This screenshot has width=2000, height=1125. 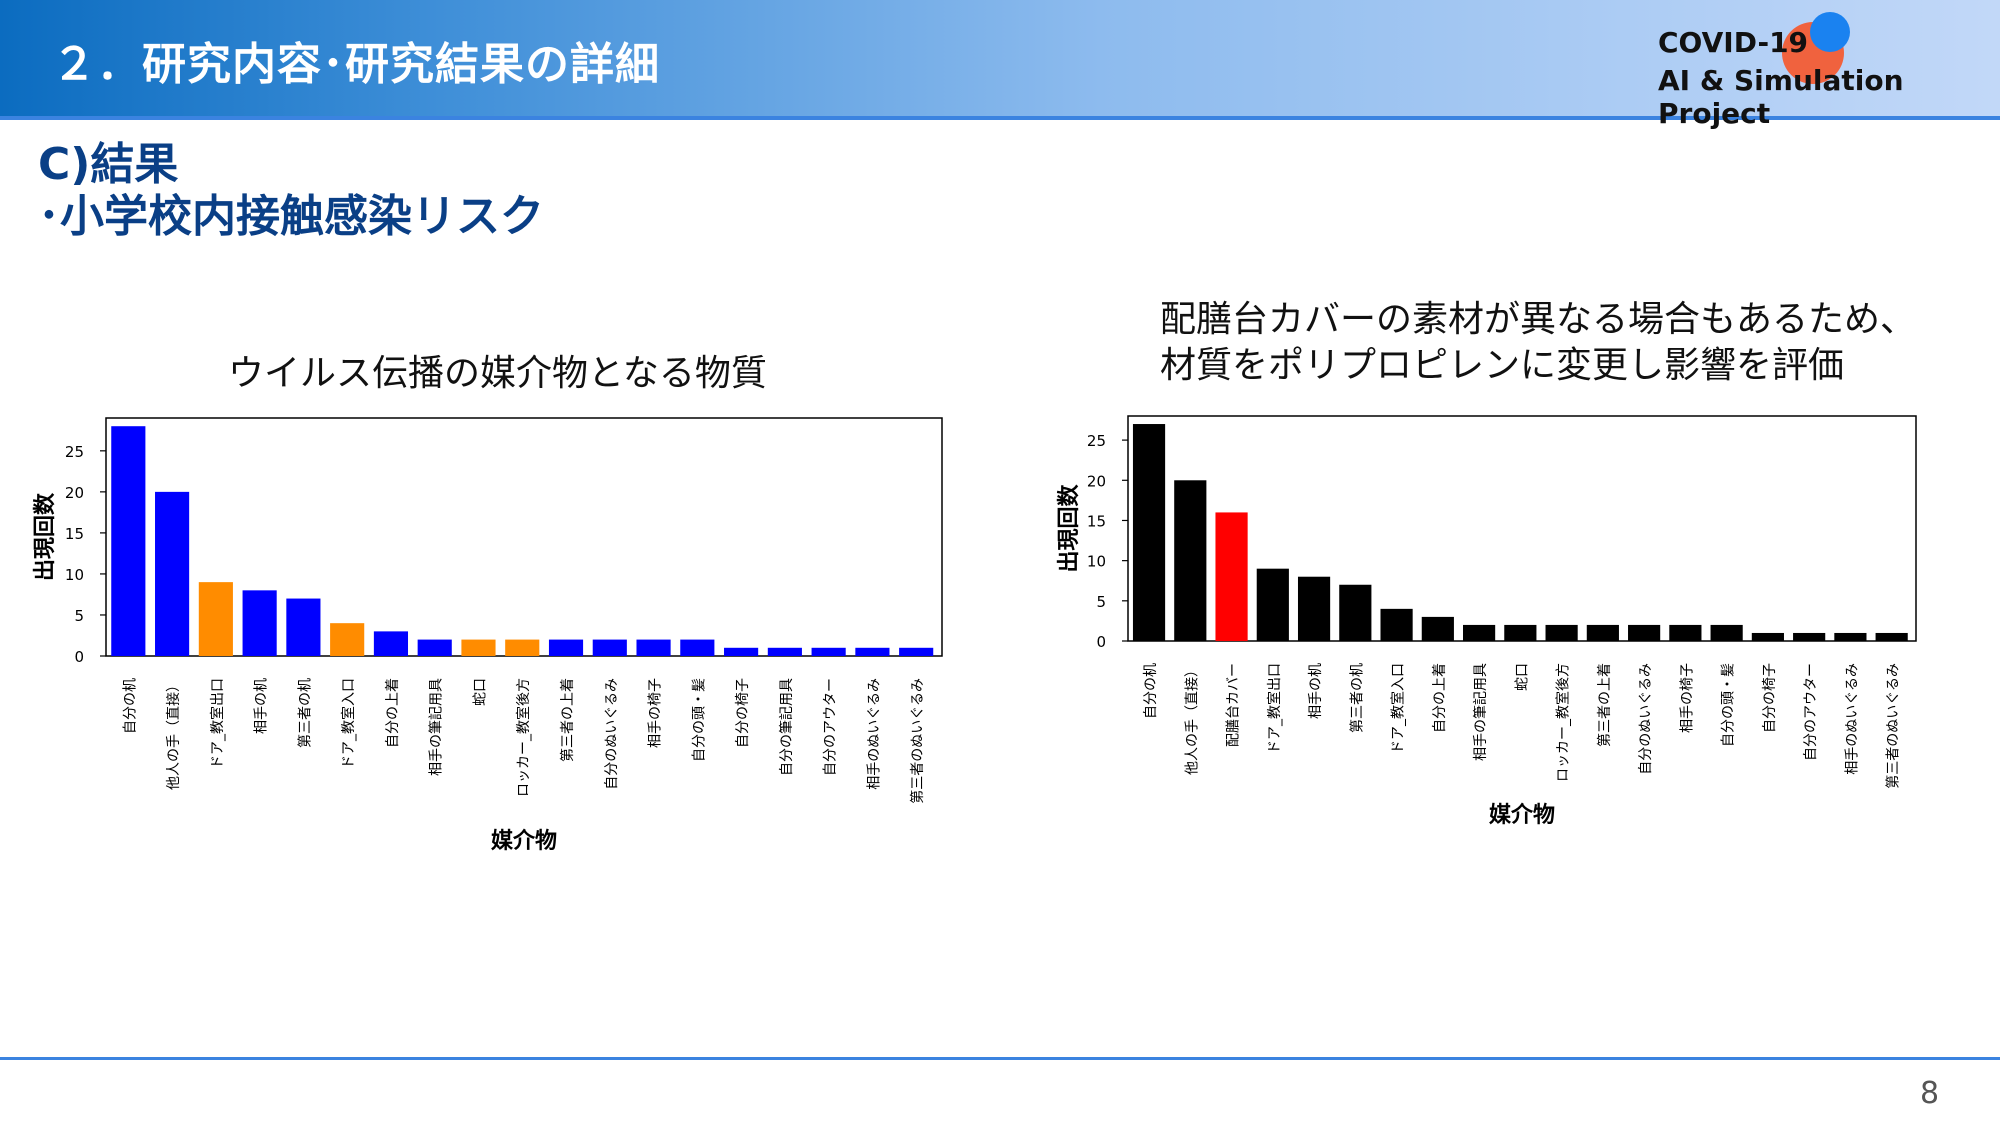 What do you see at coordinates (917, 741) in the screenshot?
I see `chart1-category-label: 第三者のぬいぐるみ` at bounding box center [917, 741].